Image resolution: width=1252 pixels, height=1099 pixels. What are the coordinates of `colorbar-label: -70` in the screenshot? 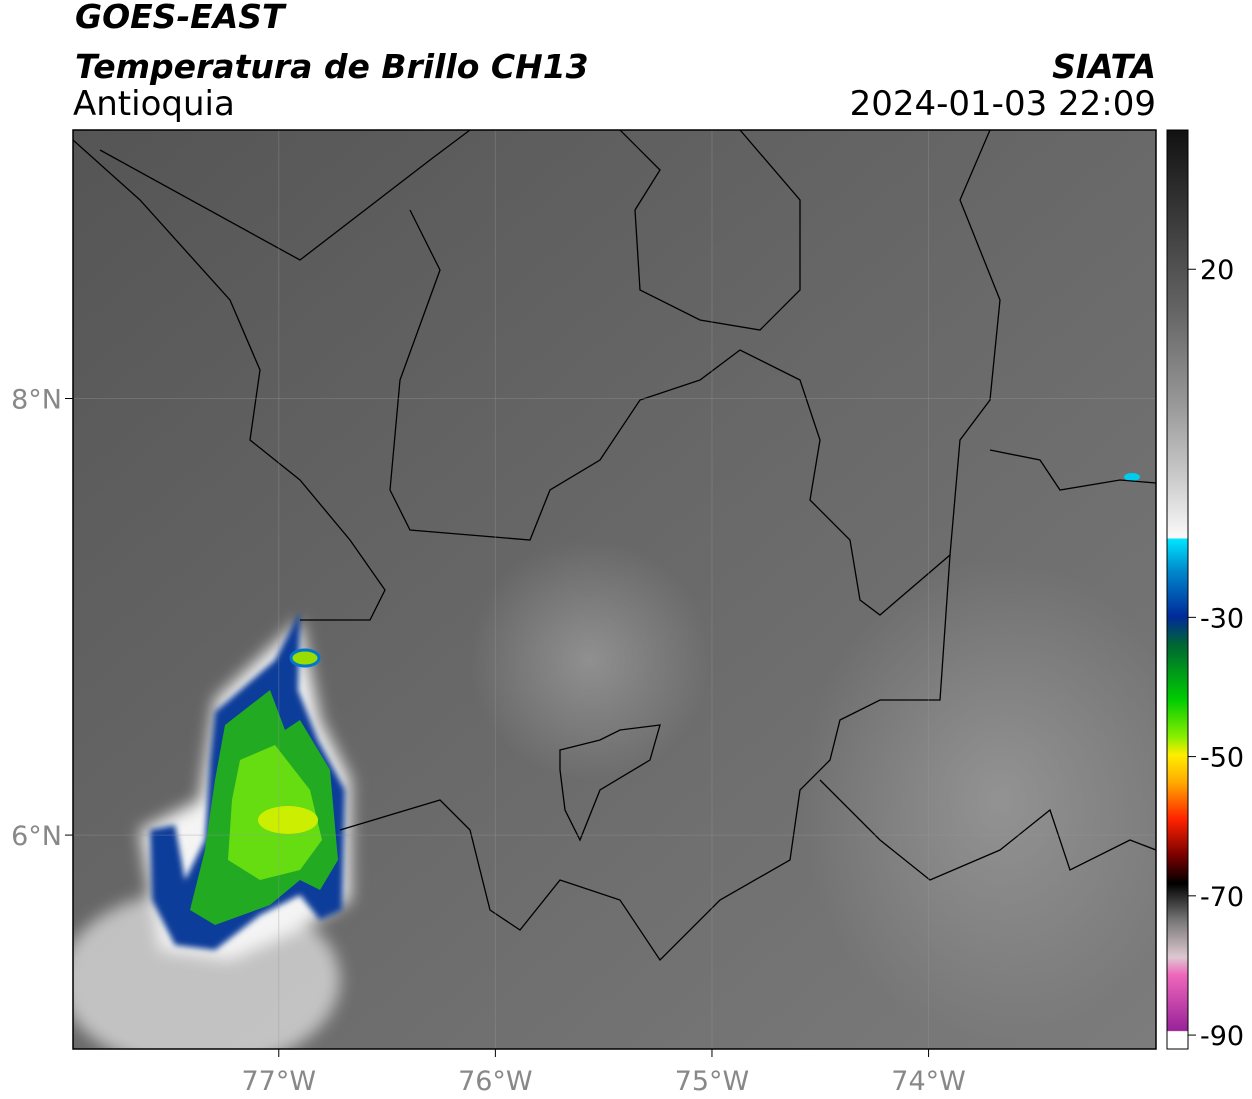 It's located at (1222, 897).